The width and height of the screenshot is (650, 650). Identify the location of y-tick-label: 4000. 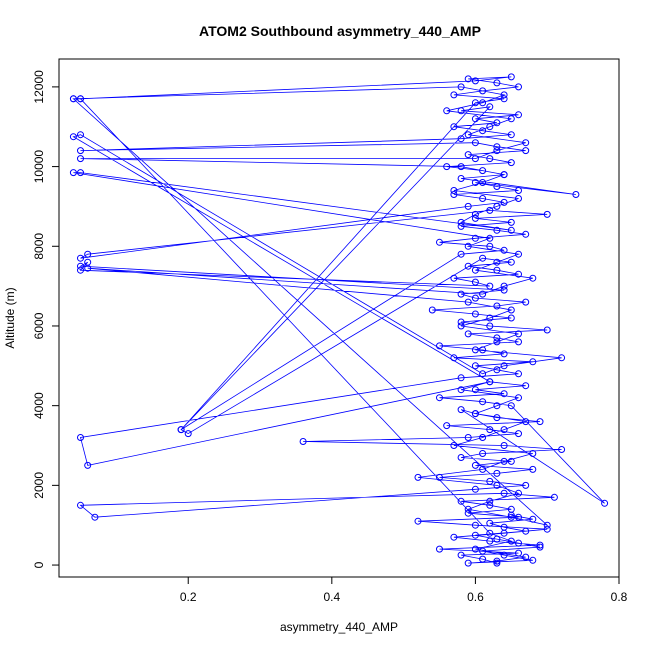
(39, 405).